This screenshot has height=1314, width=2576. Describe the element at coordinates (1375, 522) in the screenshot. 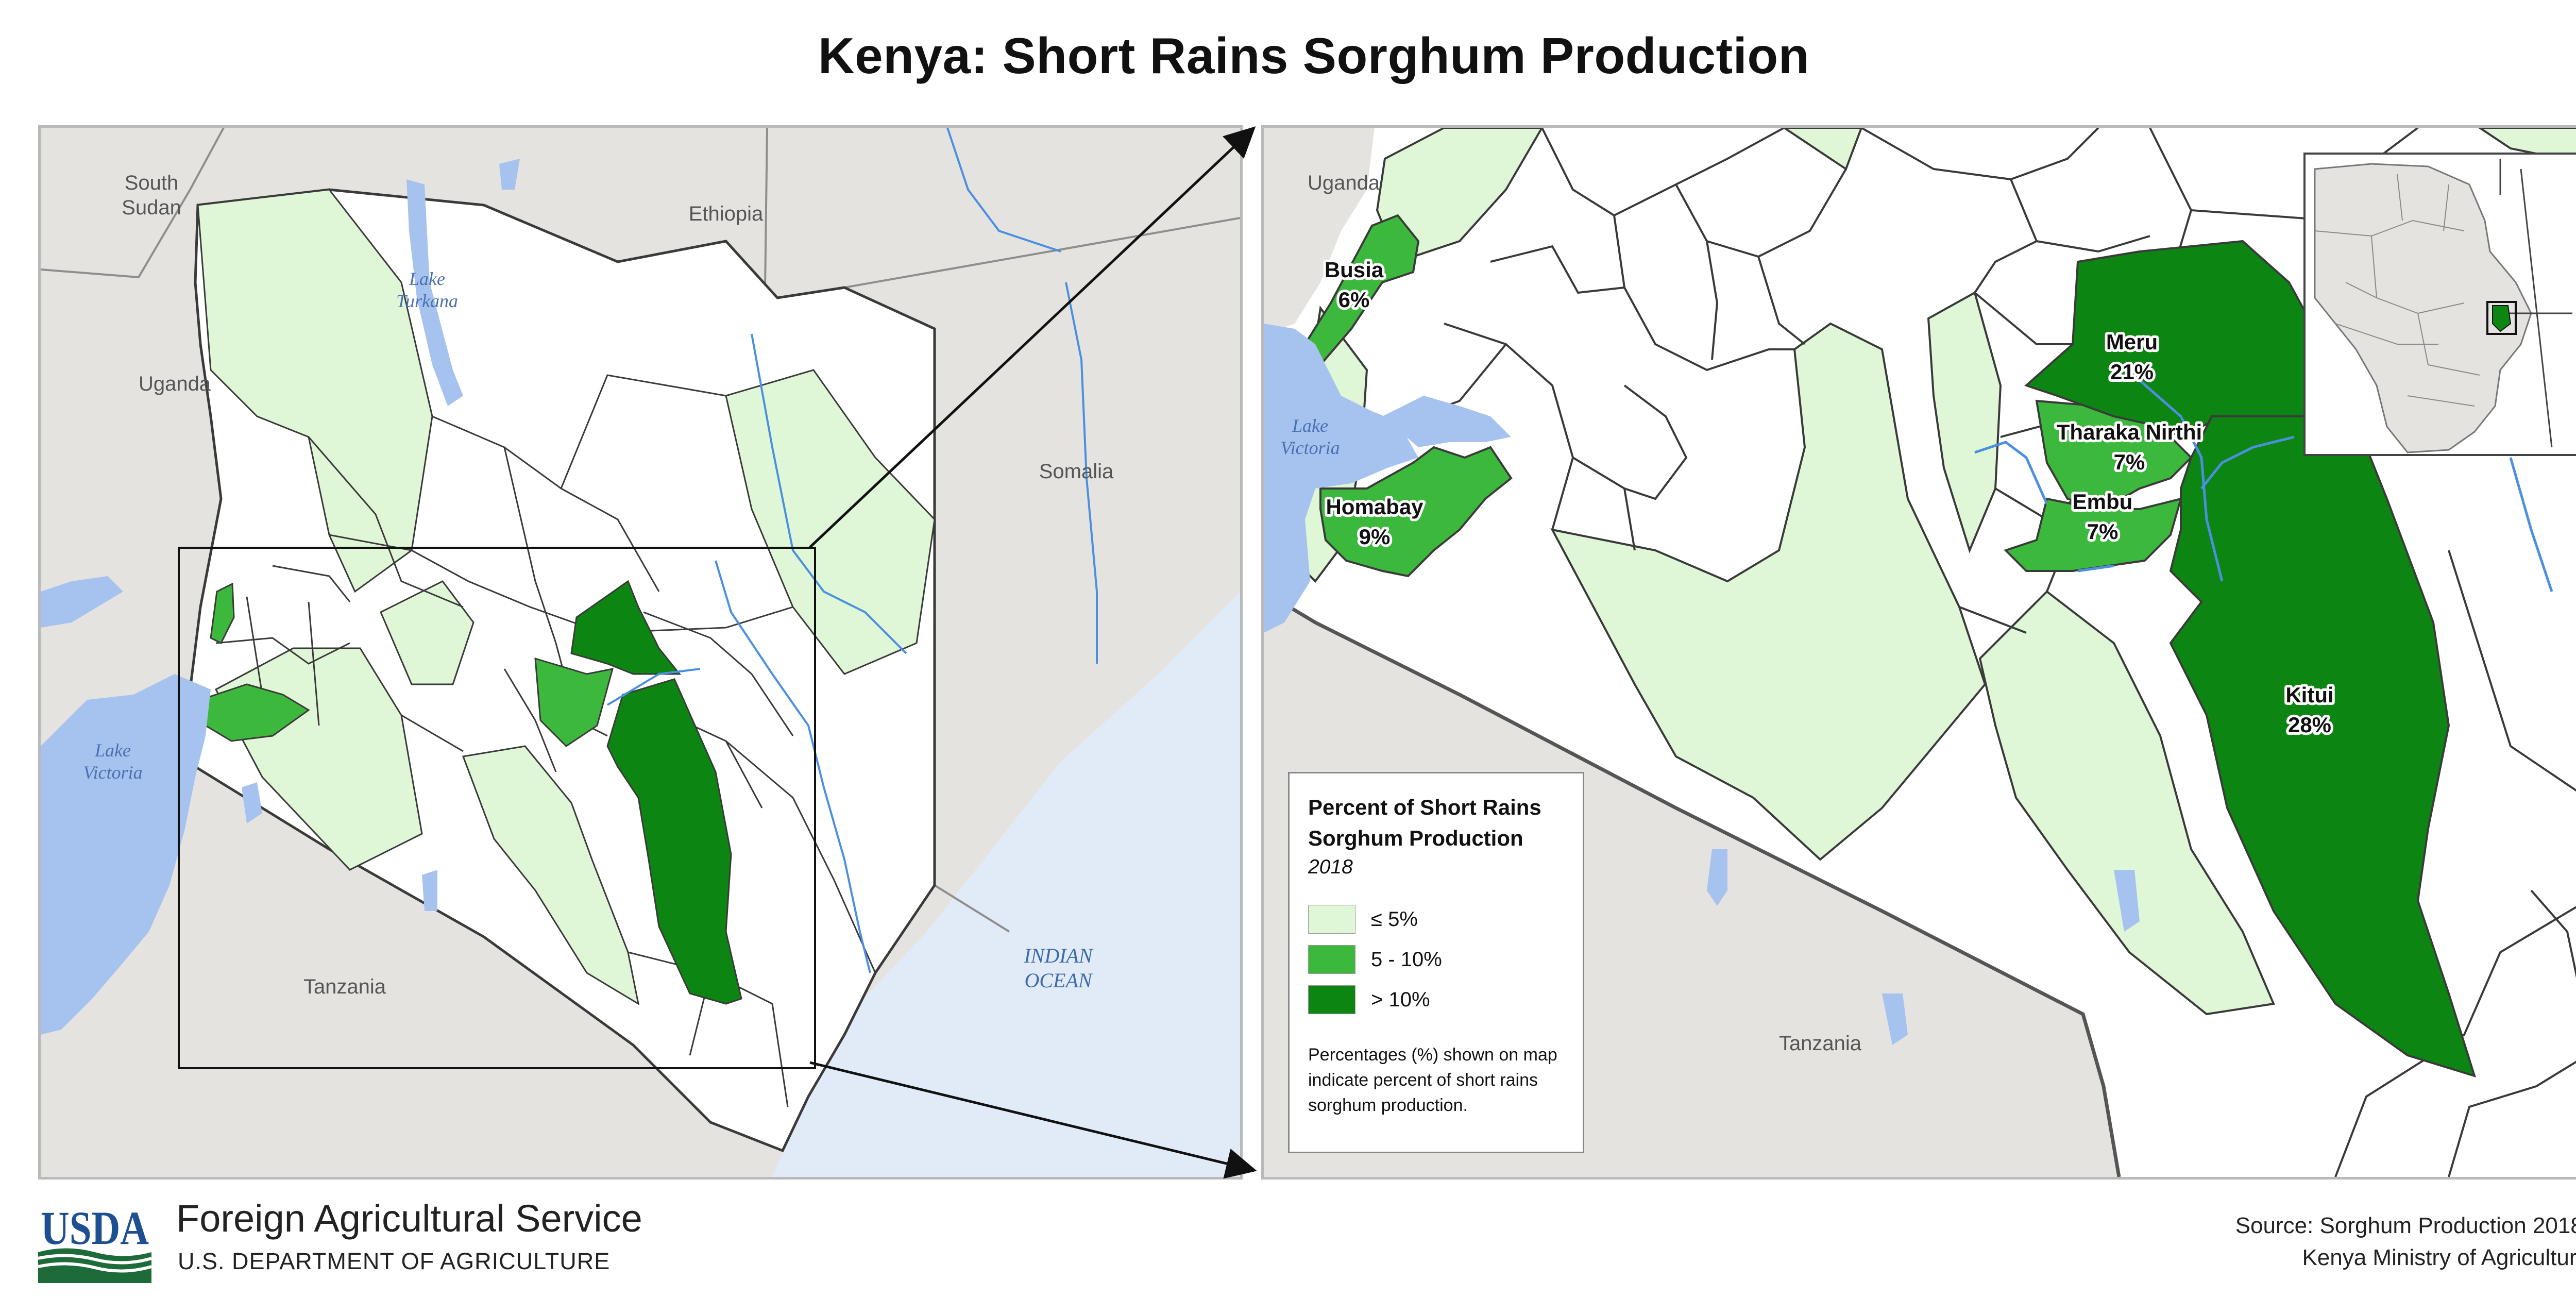

I see `county-label-homabay: Homabay 9%` at that location.